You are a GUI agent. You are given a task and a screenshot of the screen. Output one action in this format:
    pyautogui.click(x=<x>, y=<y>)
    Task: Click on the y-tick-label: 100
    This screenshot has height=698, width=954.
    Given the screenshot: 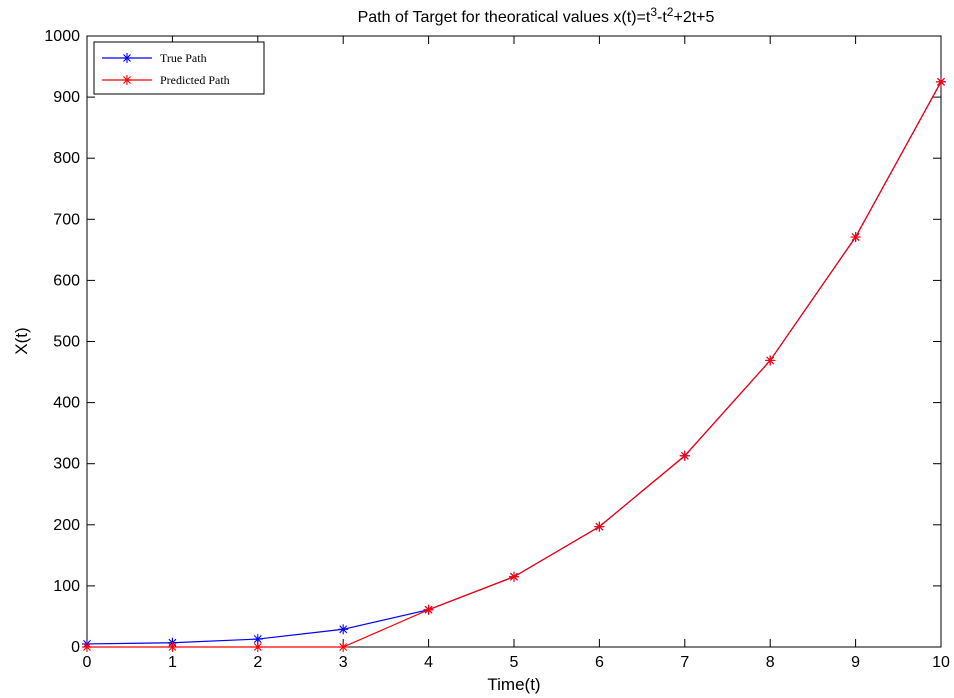 What is the action you would take?
    pyautogui.click(x=66, y=586)
    